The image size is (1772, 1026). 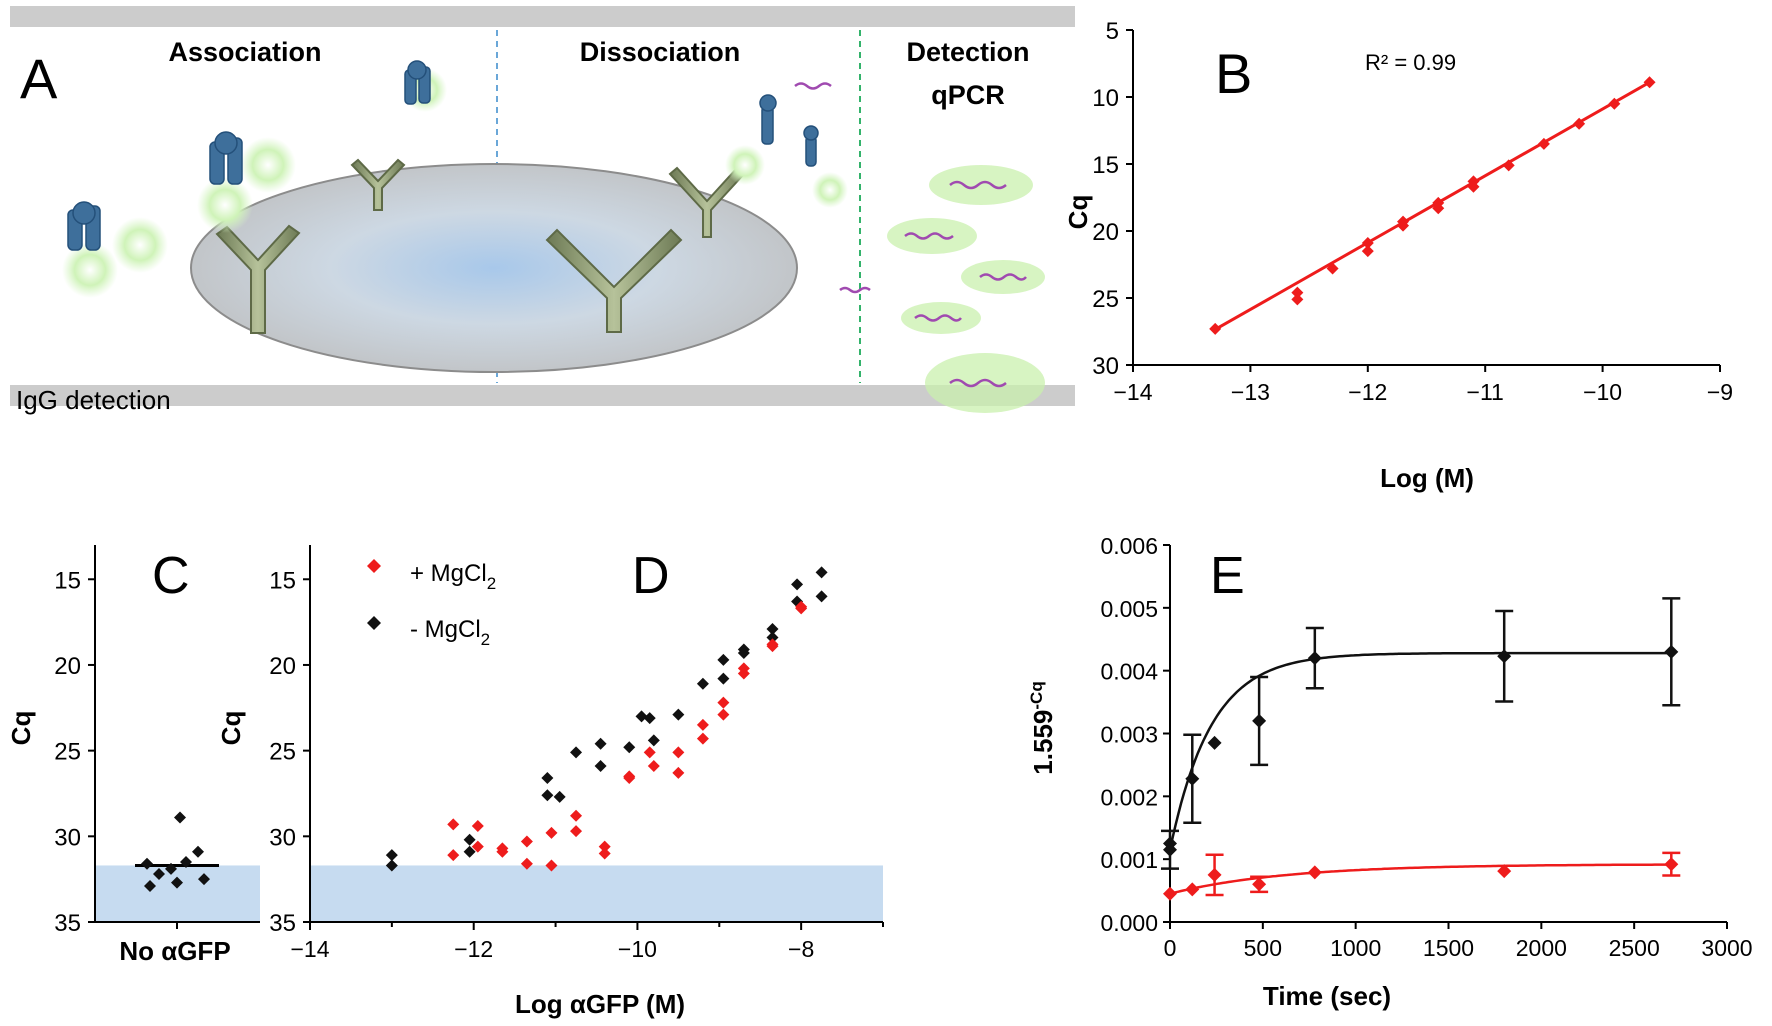 I want to click on panel-b-letter: B, so click(x=1233, y=73).